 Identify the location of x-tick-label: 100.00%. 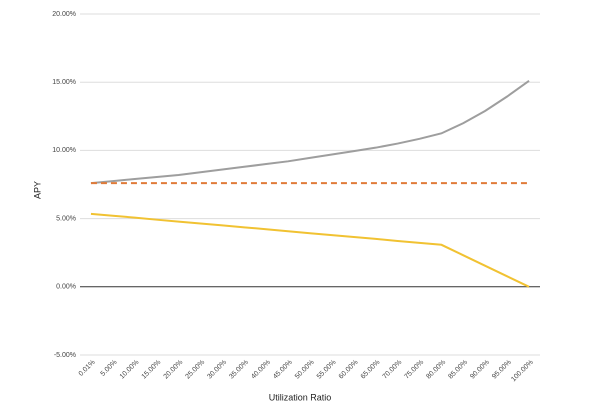
(522, 371).